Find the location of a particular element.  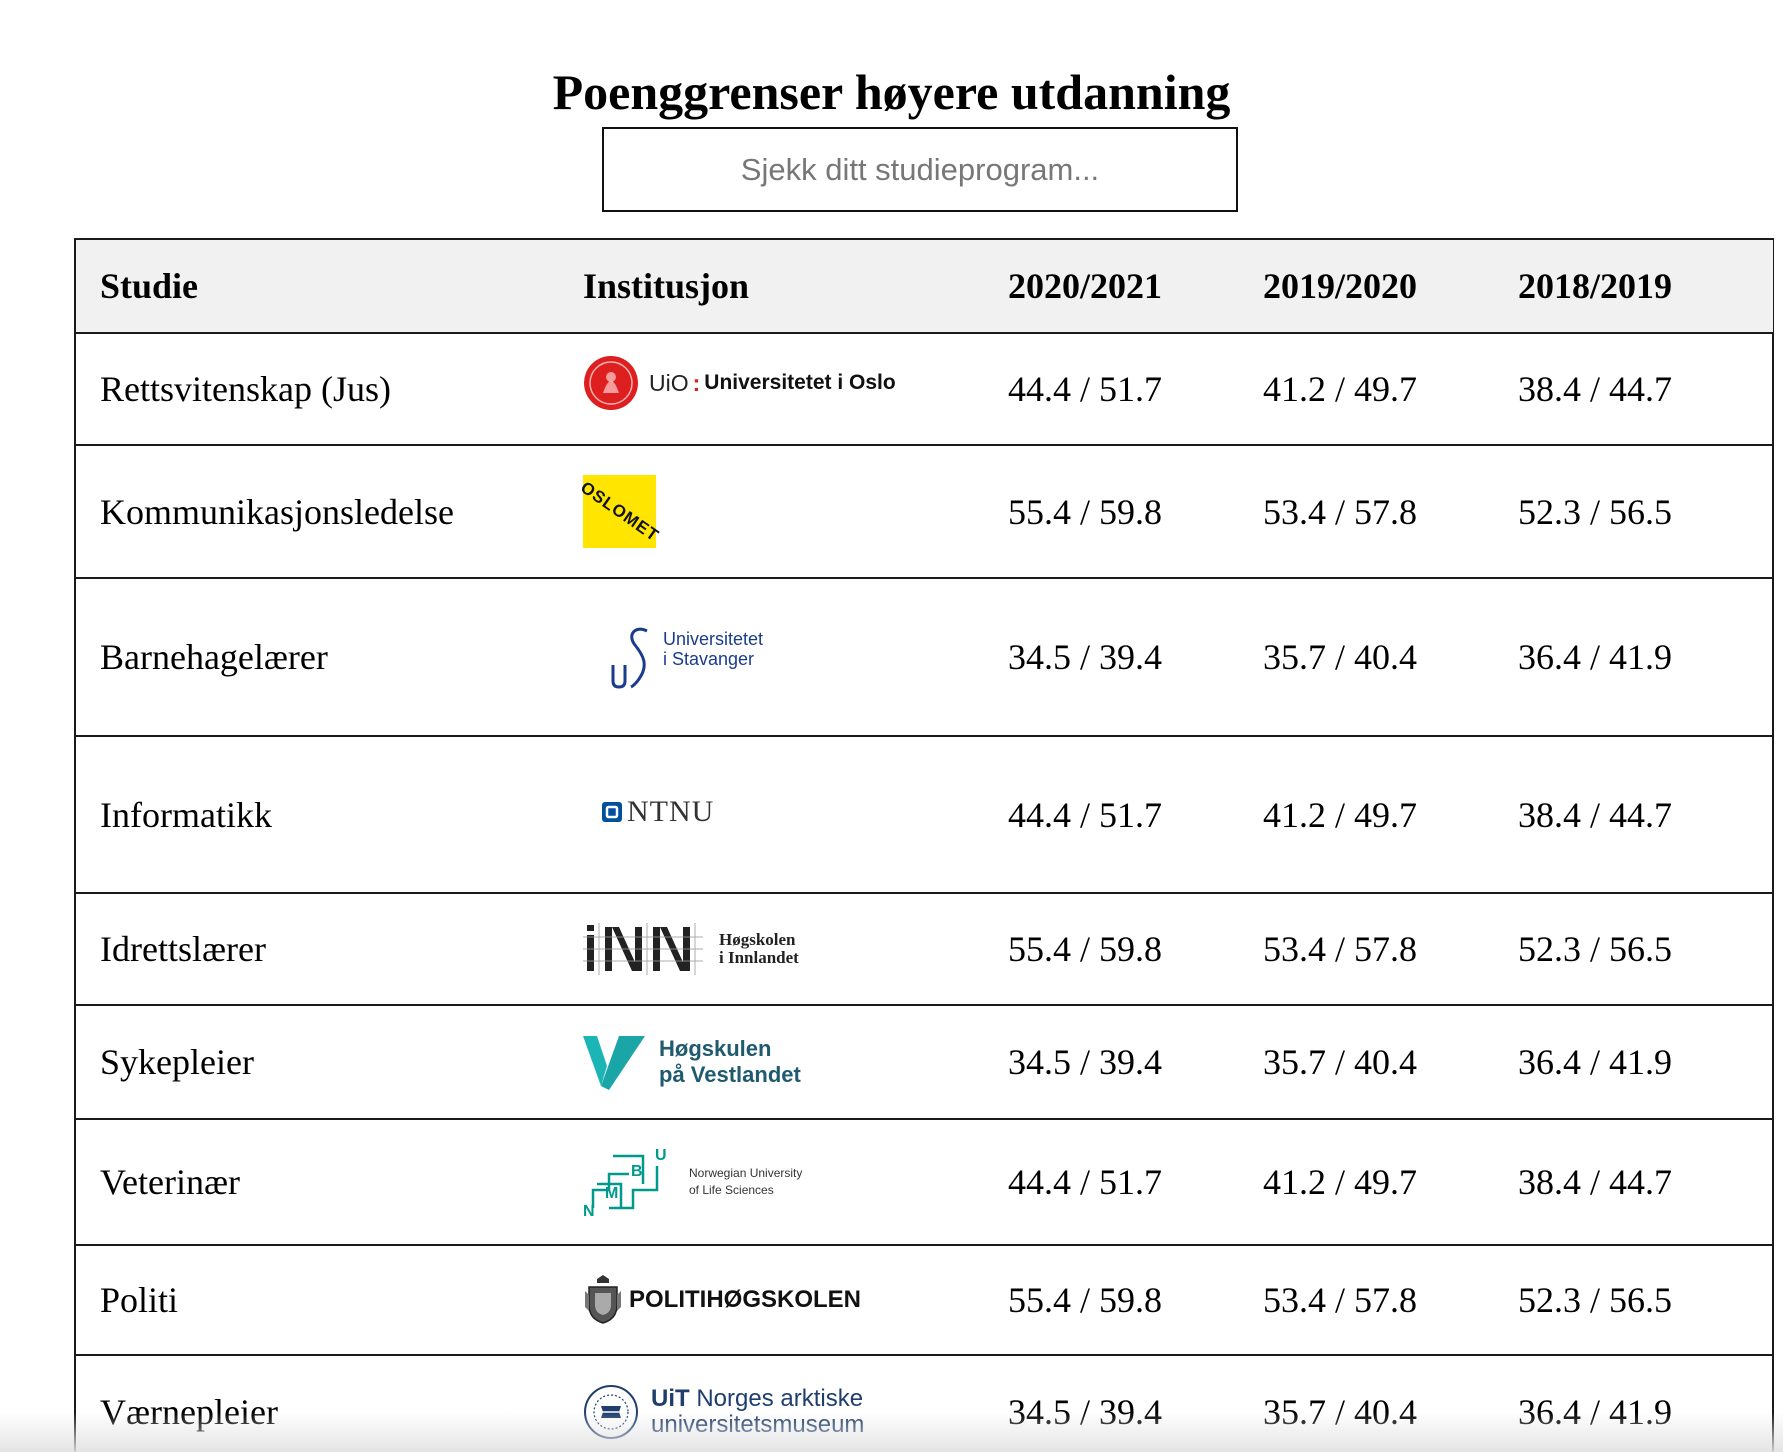

institution-cell: NTNU is located at coordinates (795, 815).